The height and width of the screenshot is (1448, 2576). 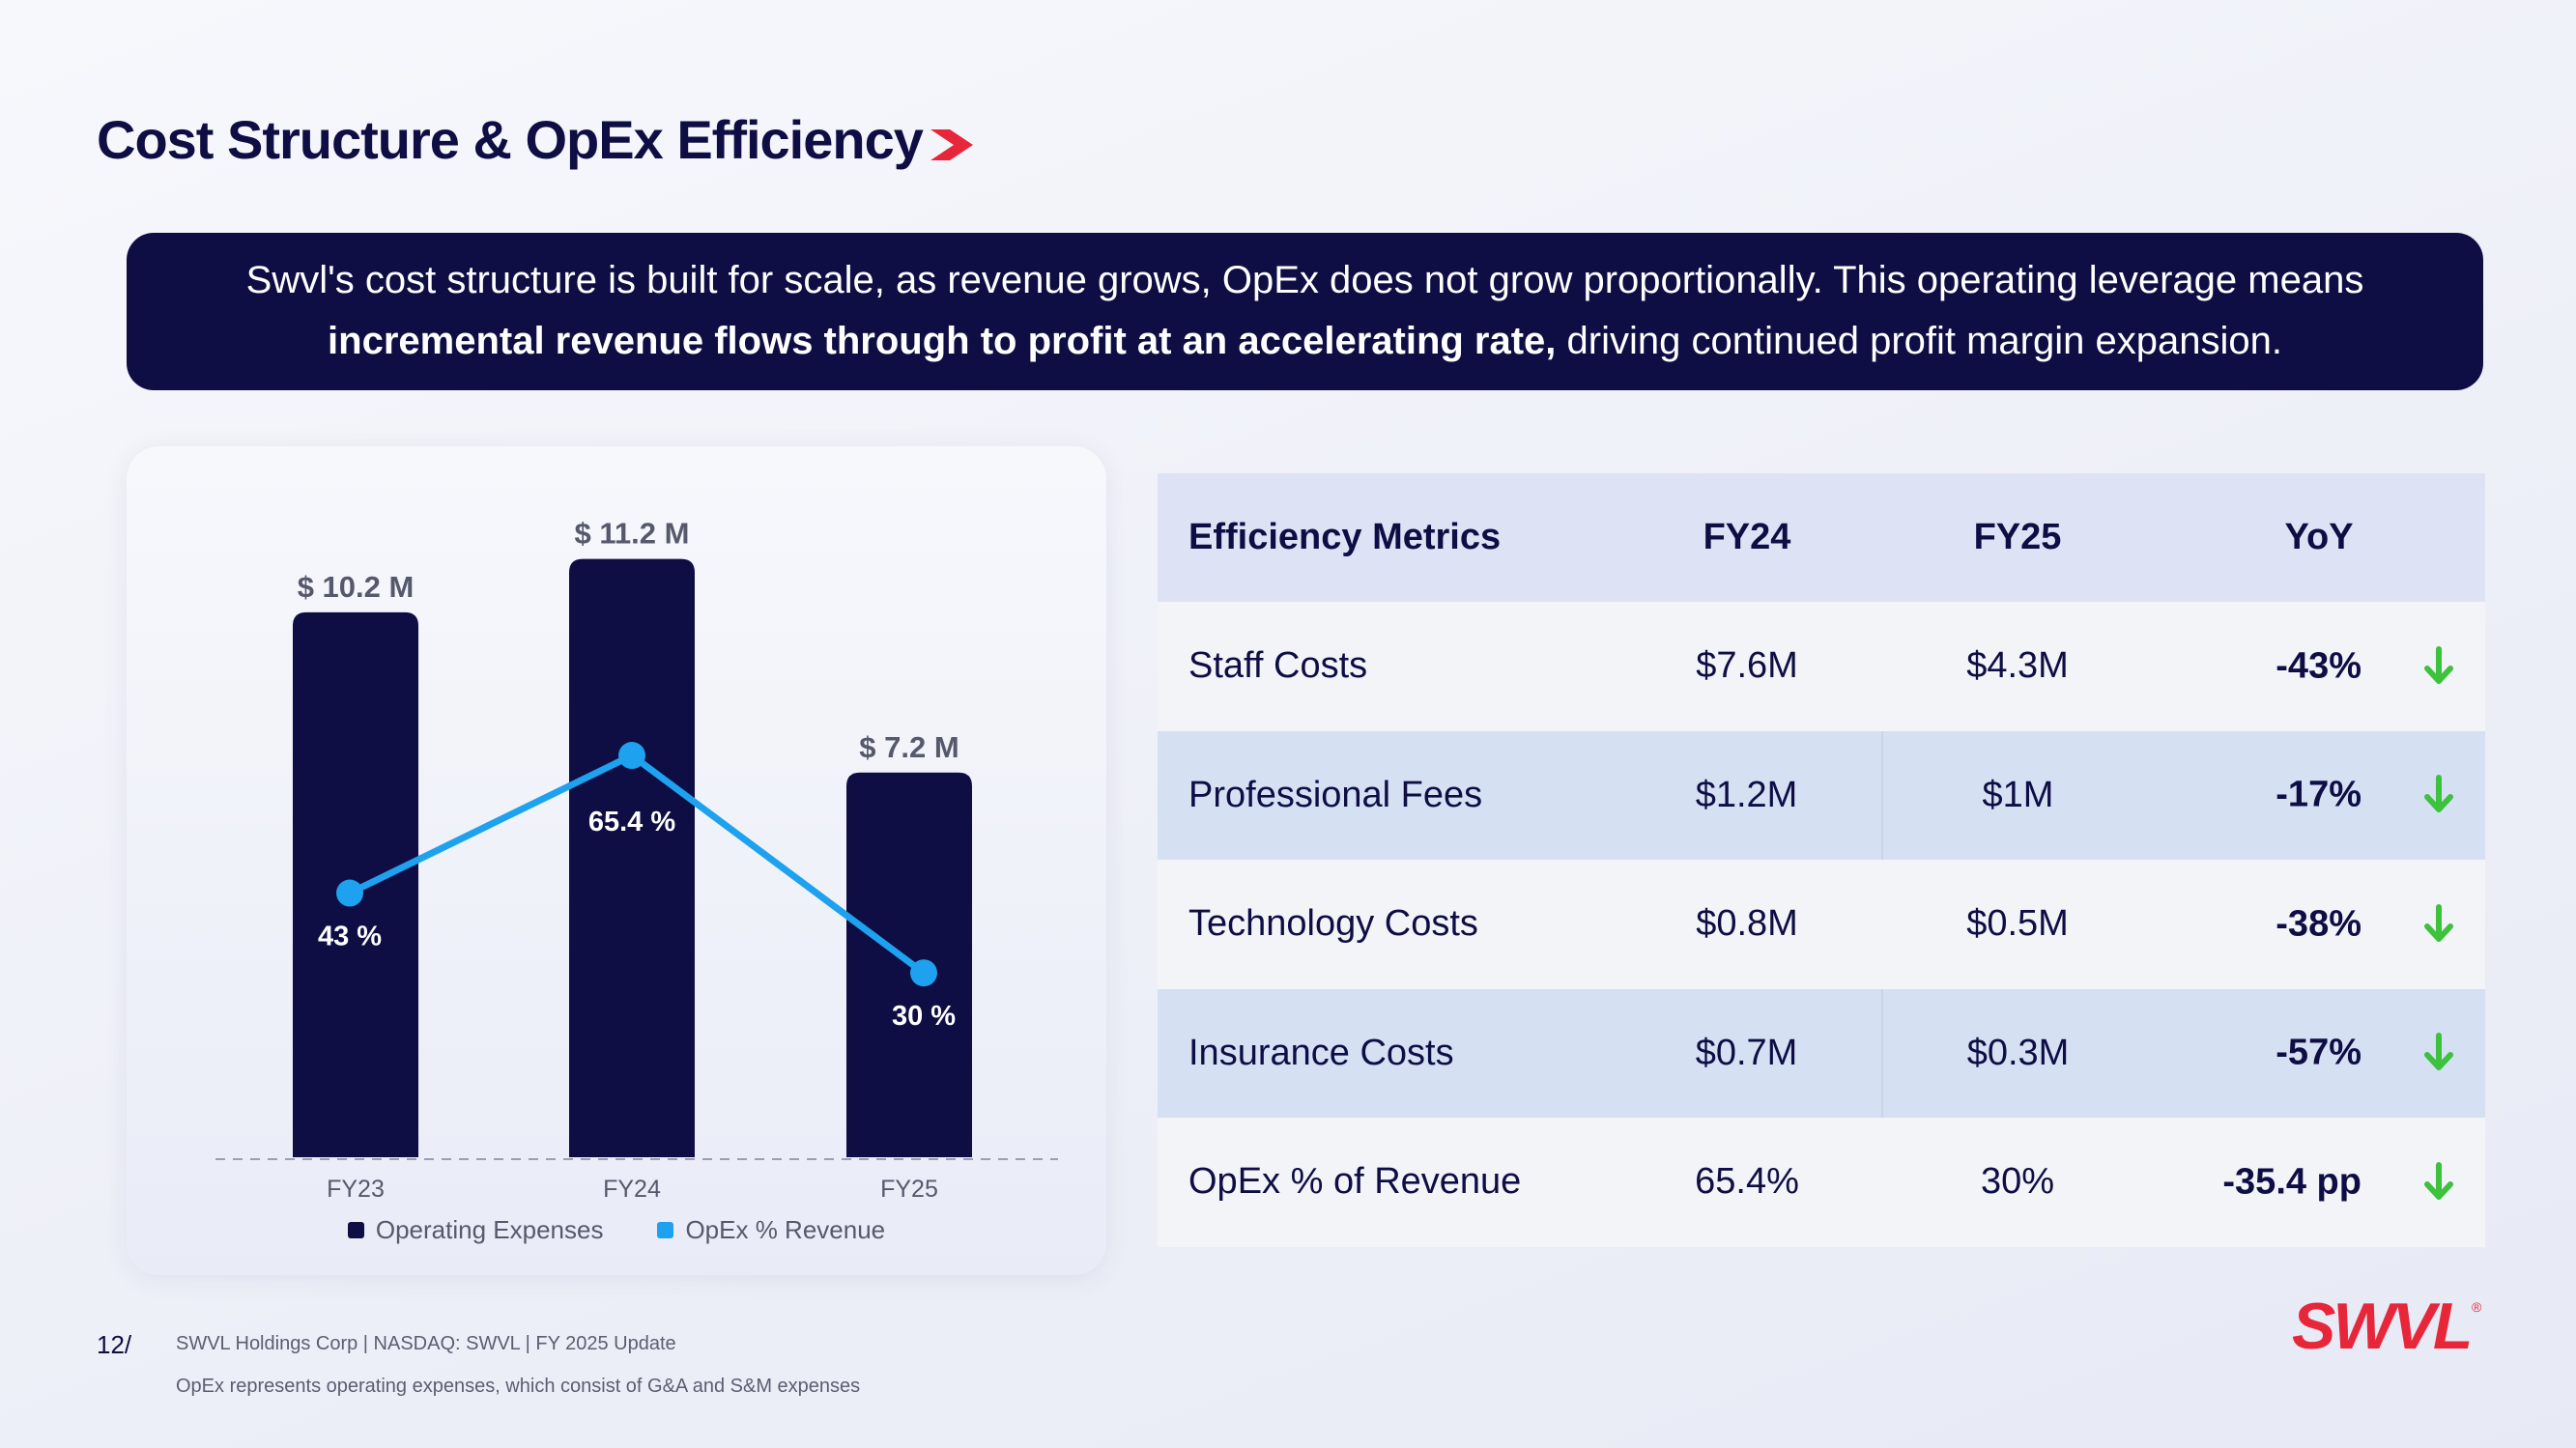 I want to click on page-title-text: Cost Structure & OpEx Efficiency, so click(x=511, y=139).